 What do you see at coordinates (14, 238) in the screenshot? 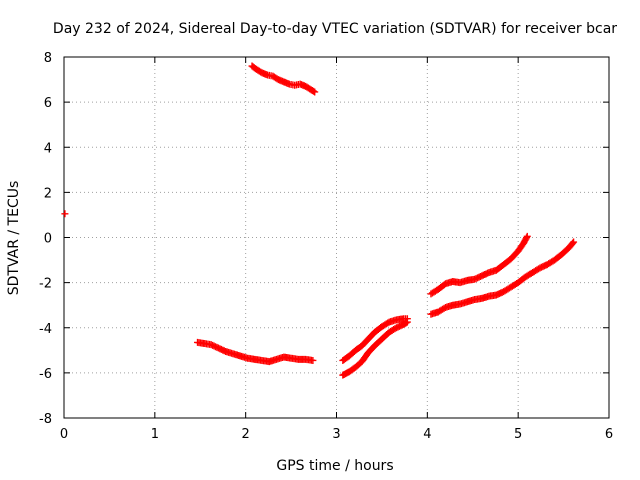
I see `y-axis-label: SDTVAR / TECUs` at bounding box center [14, 238].